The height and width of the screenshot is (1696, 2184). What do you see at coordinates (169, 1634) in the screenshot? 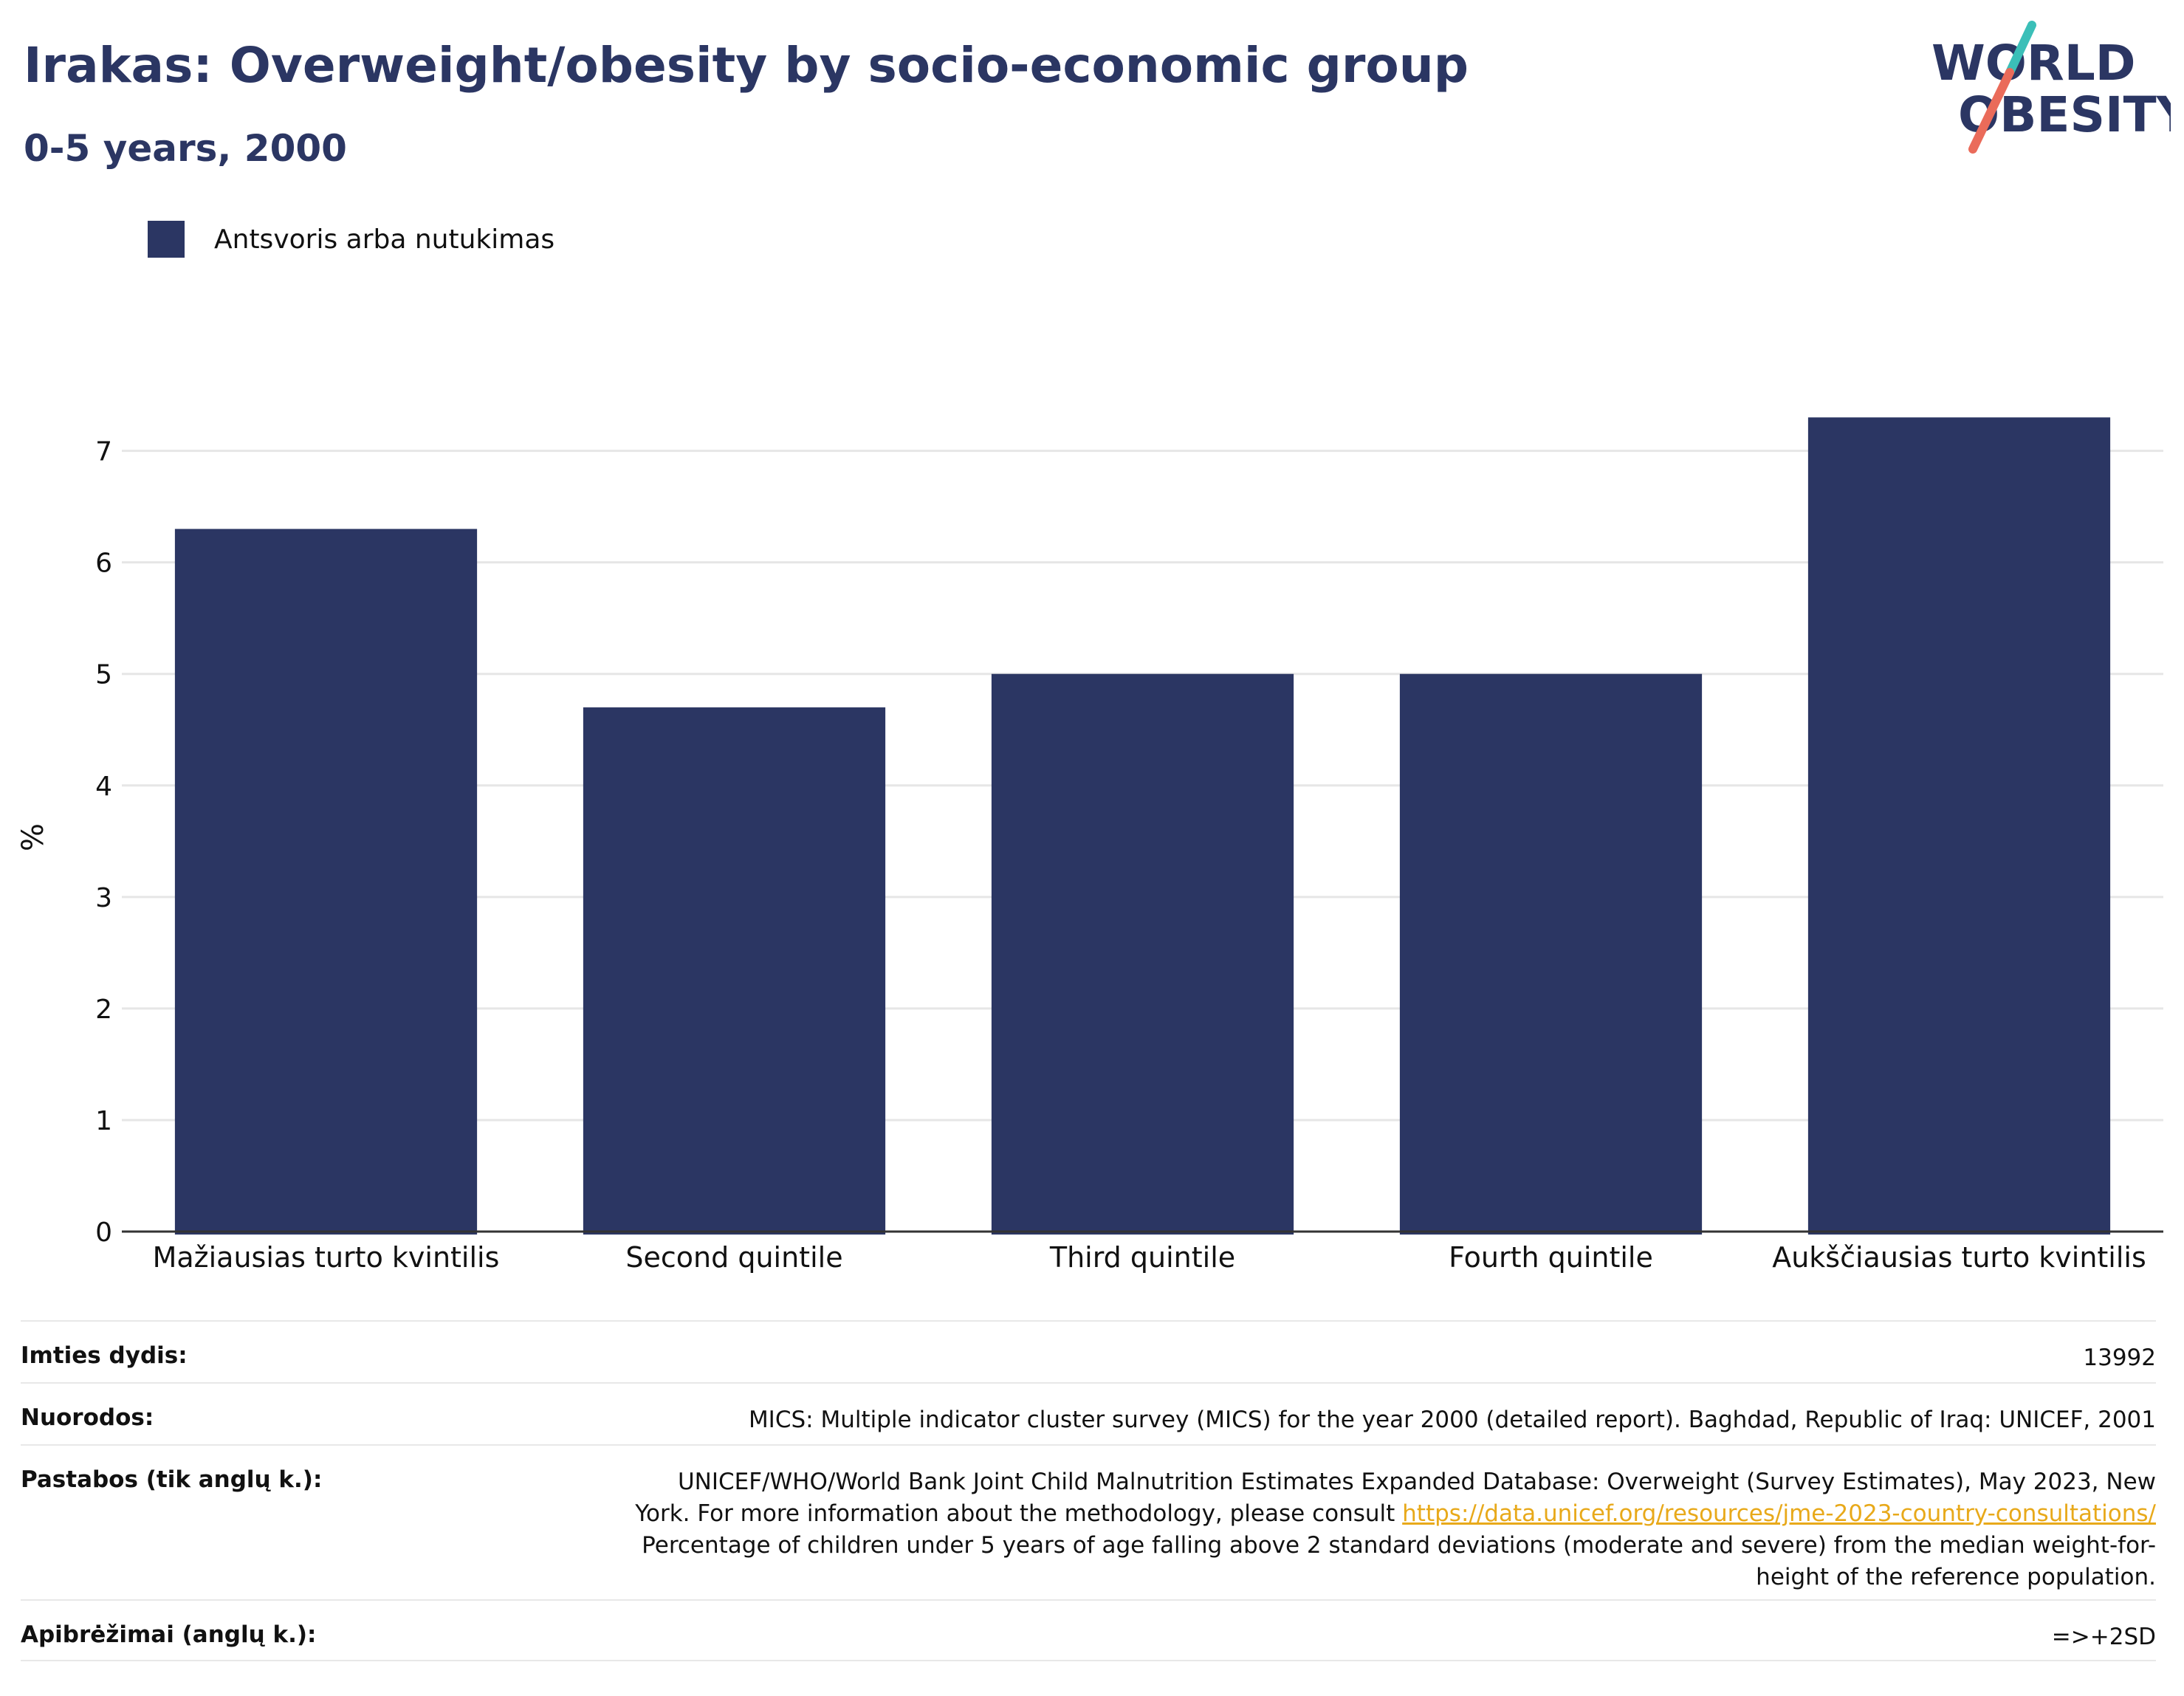
I see `definitions-label: Apibrėžimai (anglų k.):` at bounding box center [169, 1634].